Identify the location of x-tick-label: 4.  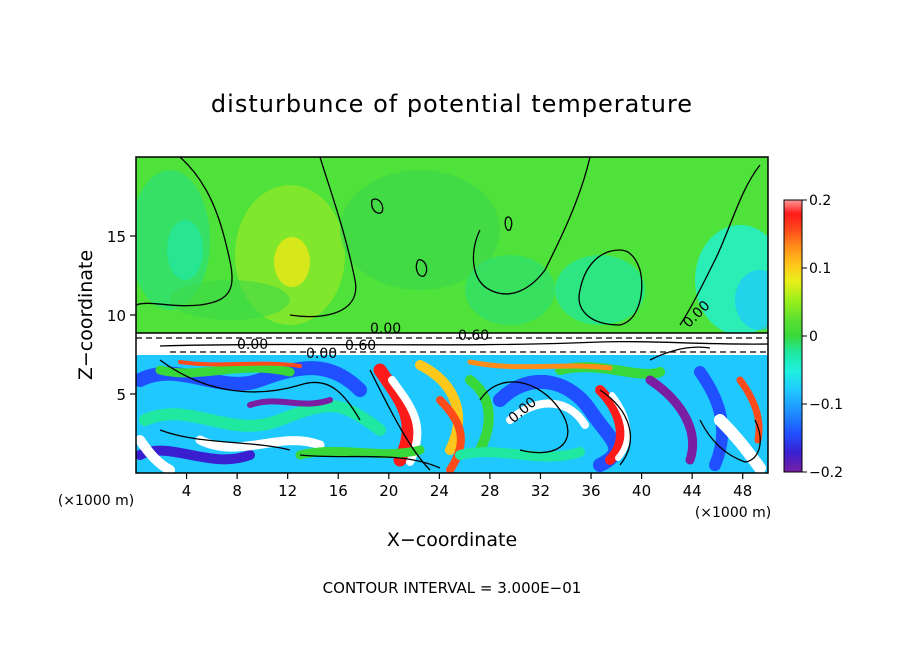
(187, 491).